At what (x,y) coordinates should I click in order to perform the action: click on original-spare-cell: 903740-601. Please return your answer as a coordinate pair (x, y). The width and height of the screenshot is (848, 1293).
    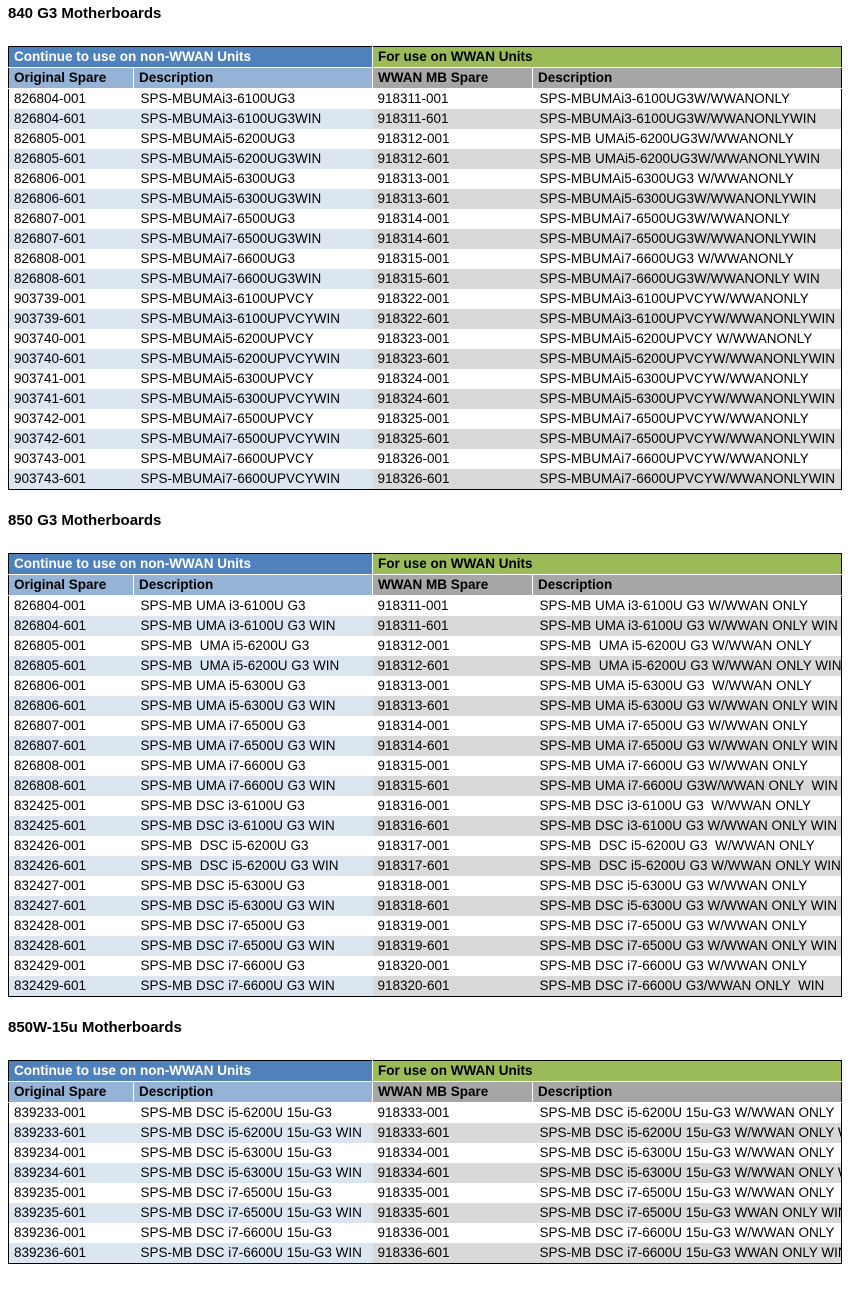
    Looking at the image, I should click on (71, 359).